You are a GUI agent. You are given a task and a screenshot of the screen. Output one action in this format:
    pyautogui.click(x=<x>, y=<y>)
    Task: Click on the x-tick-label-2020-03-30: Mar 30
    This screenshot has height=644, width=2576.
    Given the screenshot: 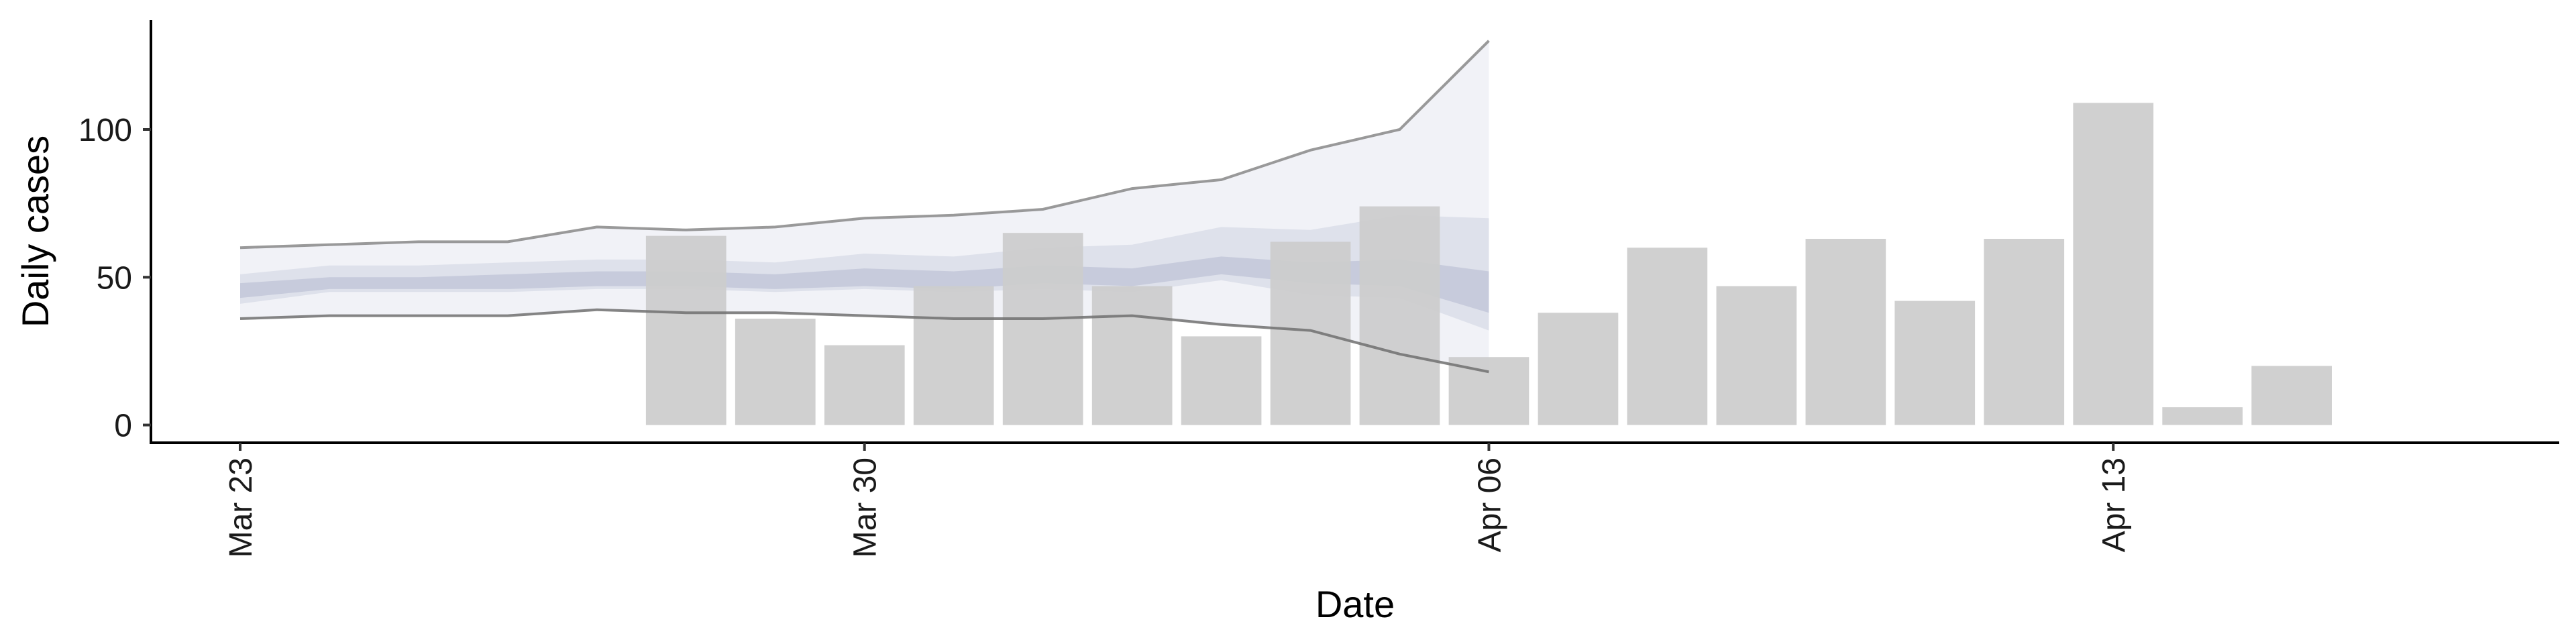 What is the action you would take?
    pyautogui.click(x=865, y=507)
    